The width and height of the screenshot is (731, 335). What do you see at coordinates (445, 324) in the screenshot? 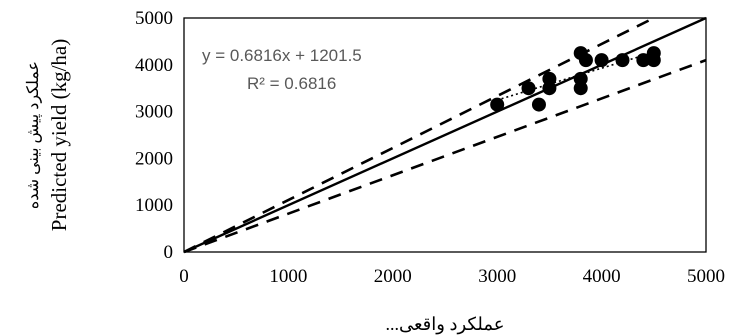
I see `x-axis-label: ...عملکرد واقعی` at bounding box center [445, 324].